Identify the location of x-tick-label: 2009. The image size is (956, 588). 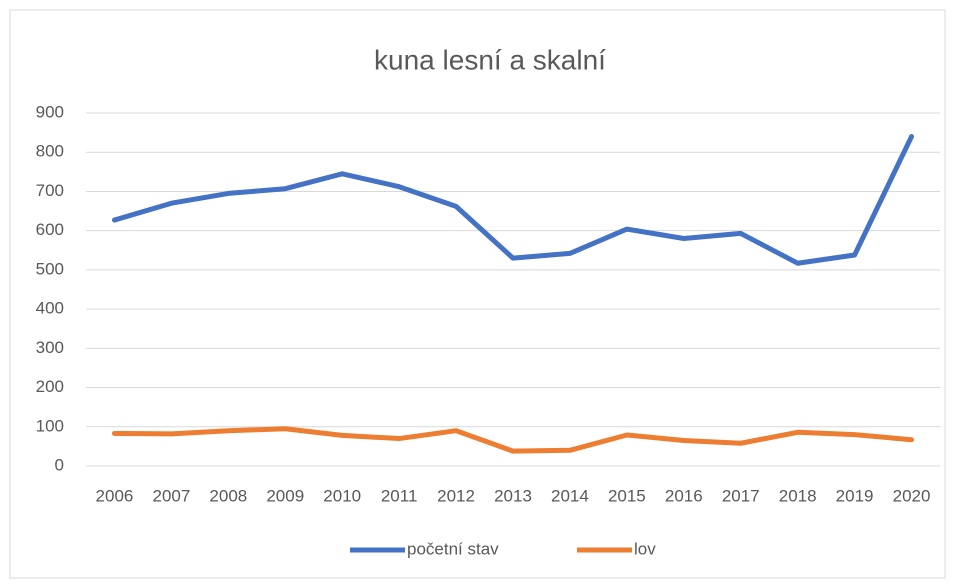
(285, 495).